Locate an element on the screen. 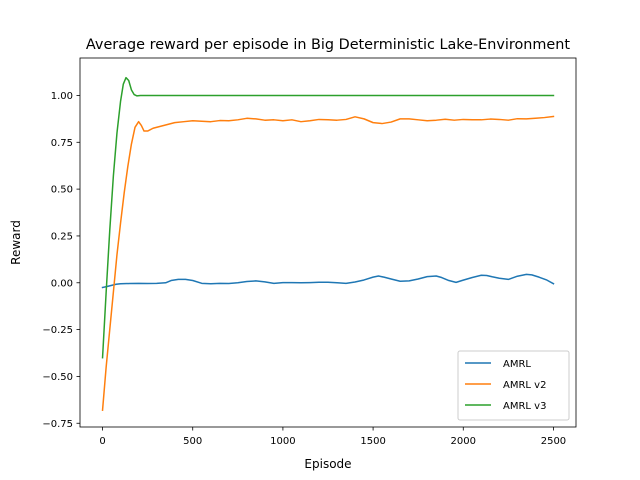 Image resolution: width=640 pixels, height=480 pixels. y-axis-ticks: −0.75 −0.50 −0.25 0.00 0.25 0.50 0.75 1.00 is located at coordinates (61, 260).